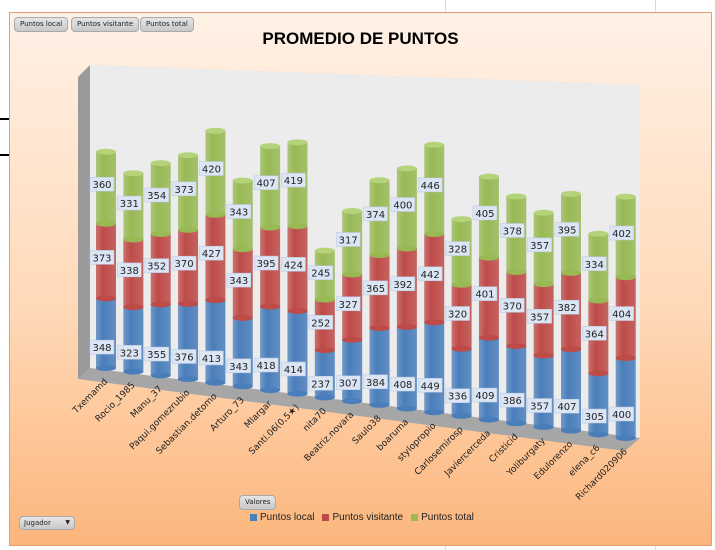 The height and width of the screenshot is (550, 715). Describe the element at coordinates (293, 181) in the screenshot. I see `data-label-text: 419` at that location.